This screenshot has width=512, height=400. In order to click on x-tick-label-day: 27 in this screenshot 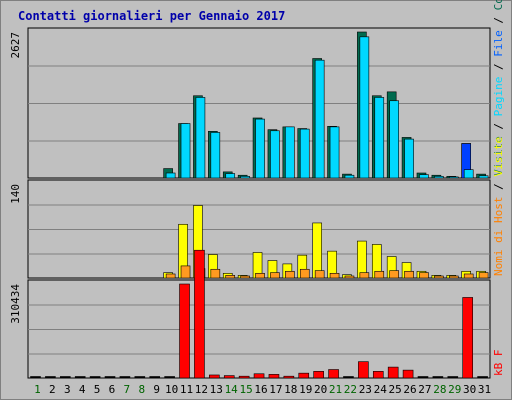, I will do `click(424, 389)`.